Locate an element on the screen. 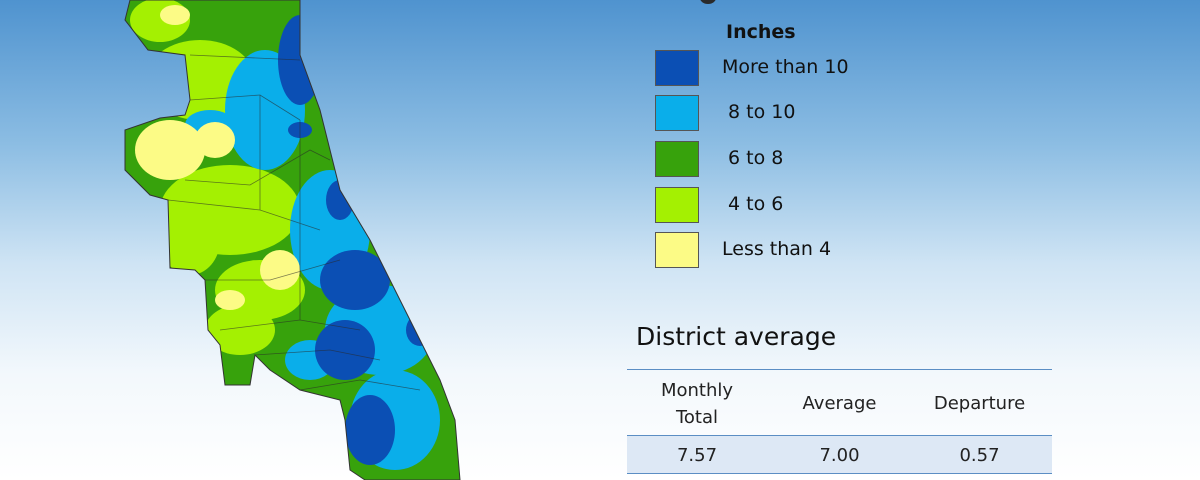 The image size is (1200, 480). legend-item: 6 to 8 is located at coordinates (785, 160).